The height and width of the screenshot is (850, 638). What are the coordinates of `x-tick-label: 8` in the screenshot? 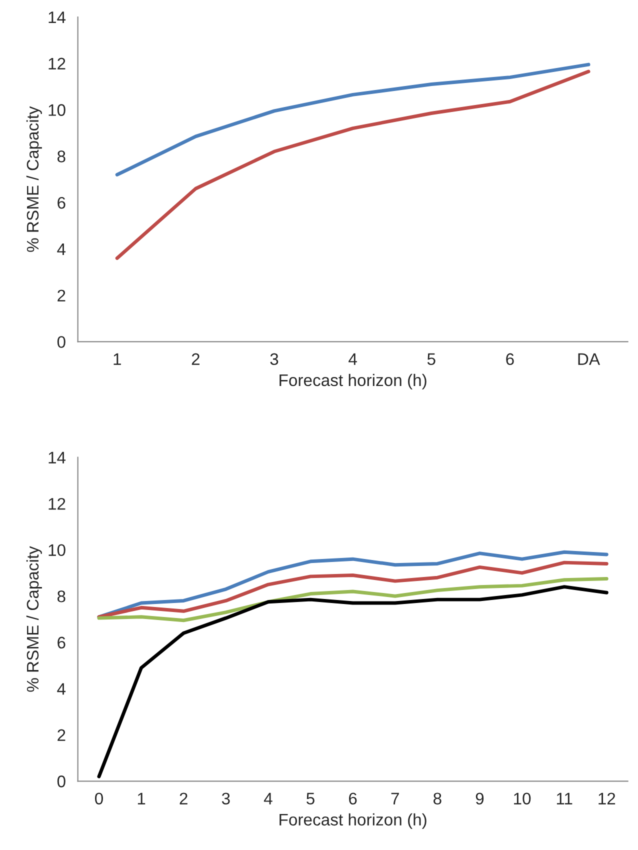 It's located at (438, 798).